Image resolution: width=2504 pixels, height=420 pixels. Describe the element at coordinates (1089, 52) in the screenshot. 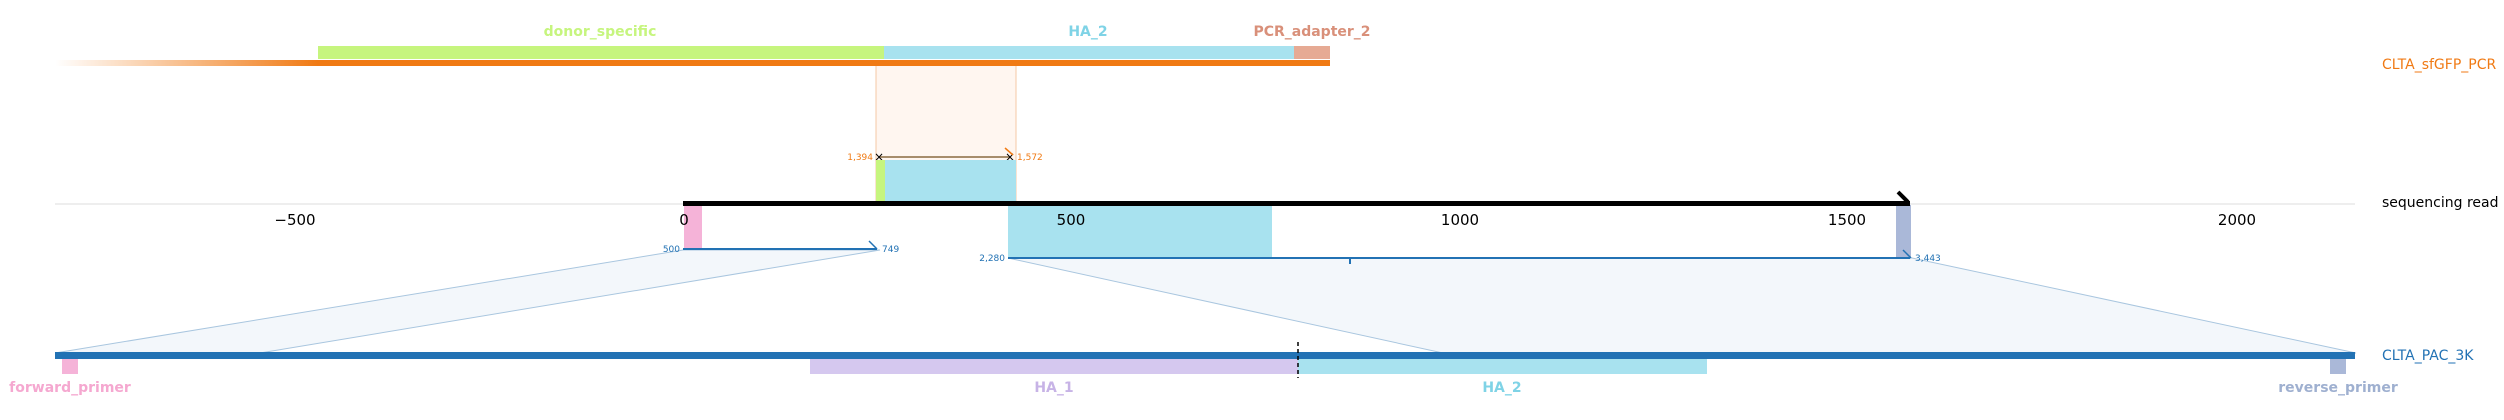

I see `top-feature-ha-2-bar` at that location.